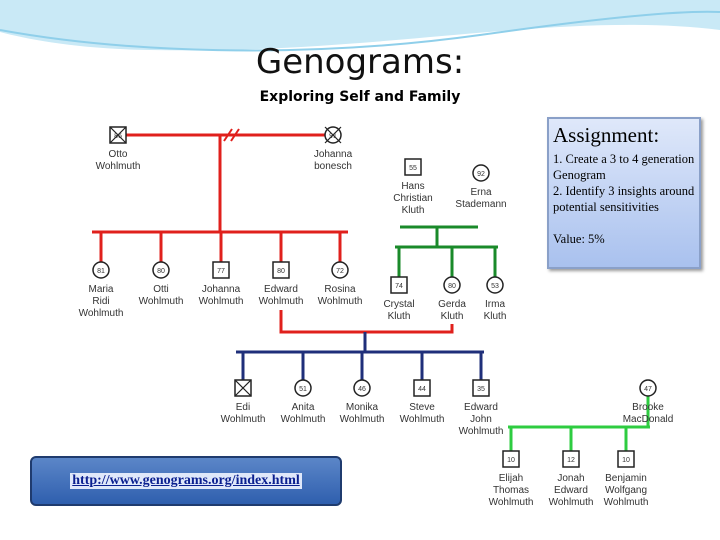 The width and height of the screenshot is (720, 540). I want to click on age: 35, so click(481, 389).